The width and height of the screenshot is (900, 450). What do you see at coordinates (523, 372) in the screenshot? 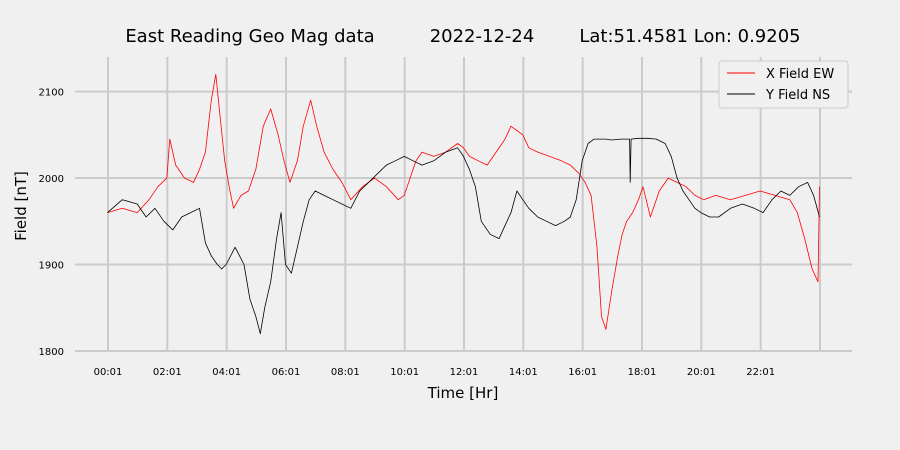
I see `x-tick-label: 14:01` at bounding box center [523, 372].